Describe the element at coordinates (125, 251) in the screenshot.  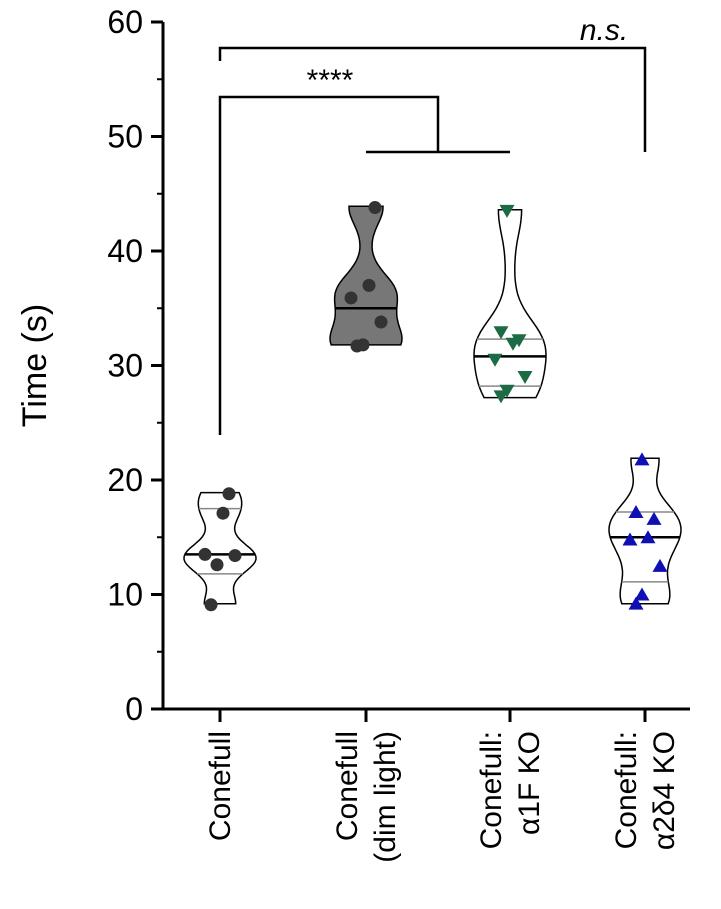
I see `y-tick-label: 40` at that location.